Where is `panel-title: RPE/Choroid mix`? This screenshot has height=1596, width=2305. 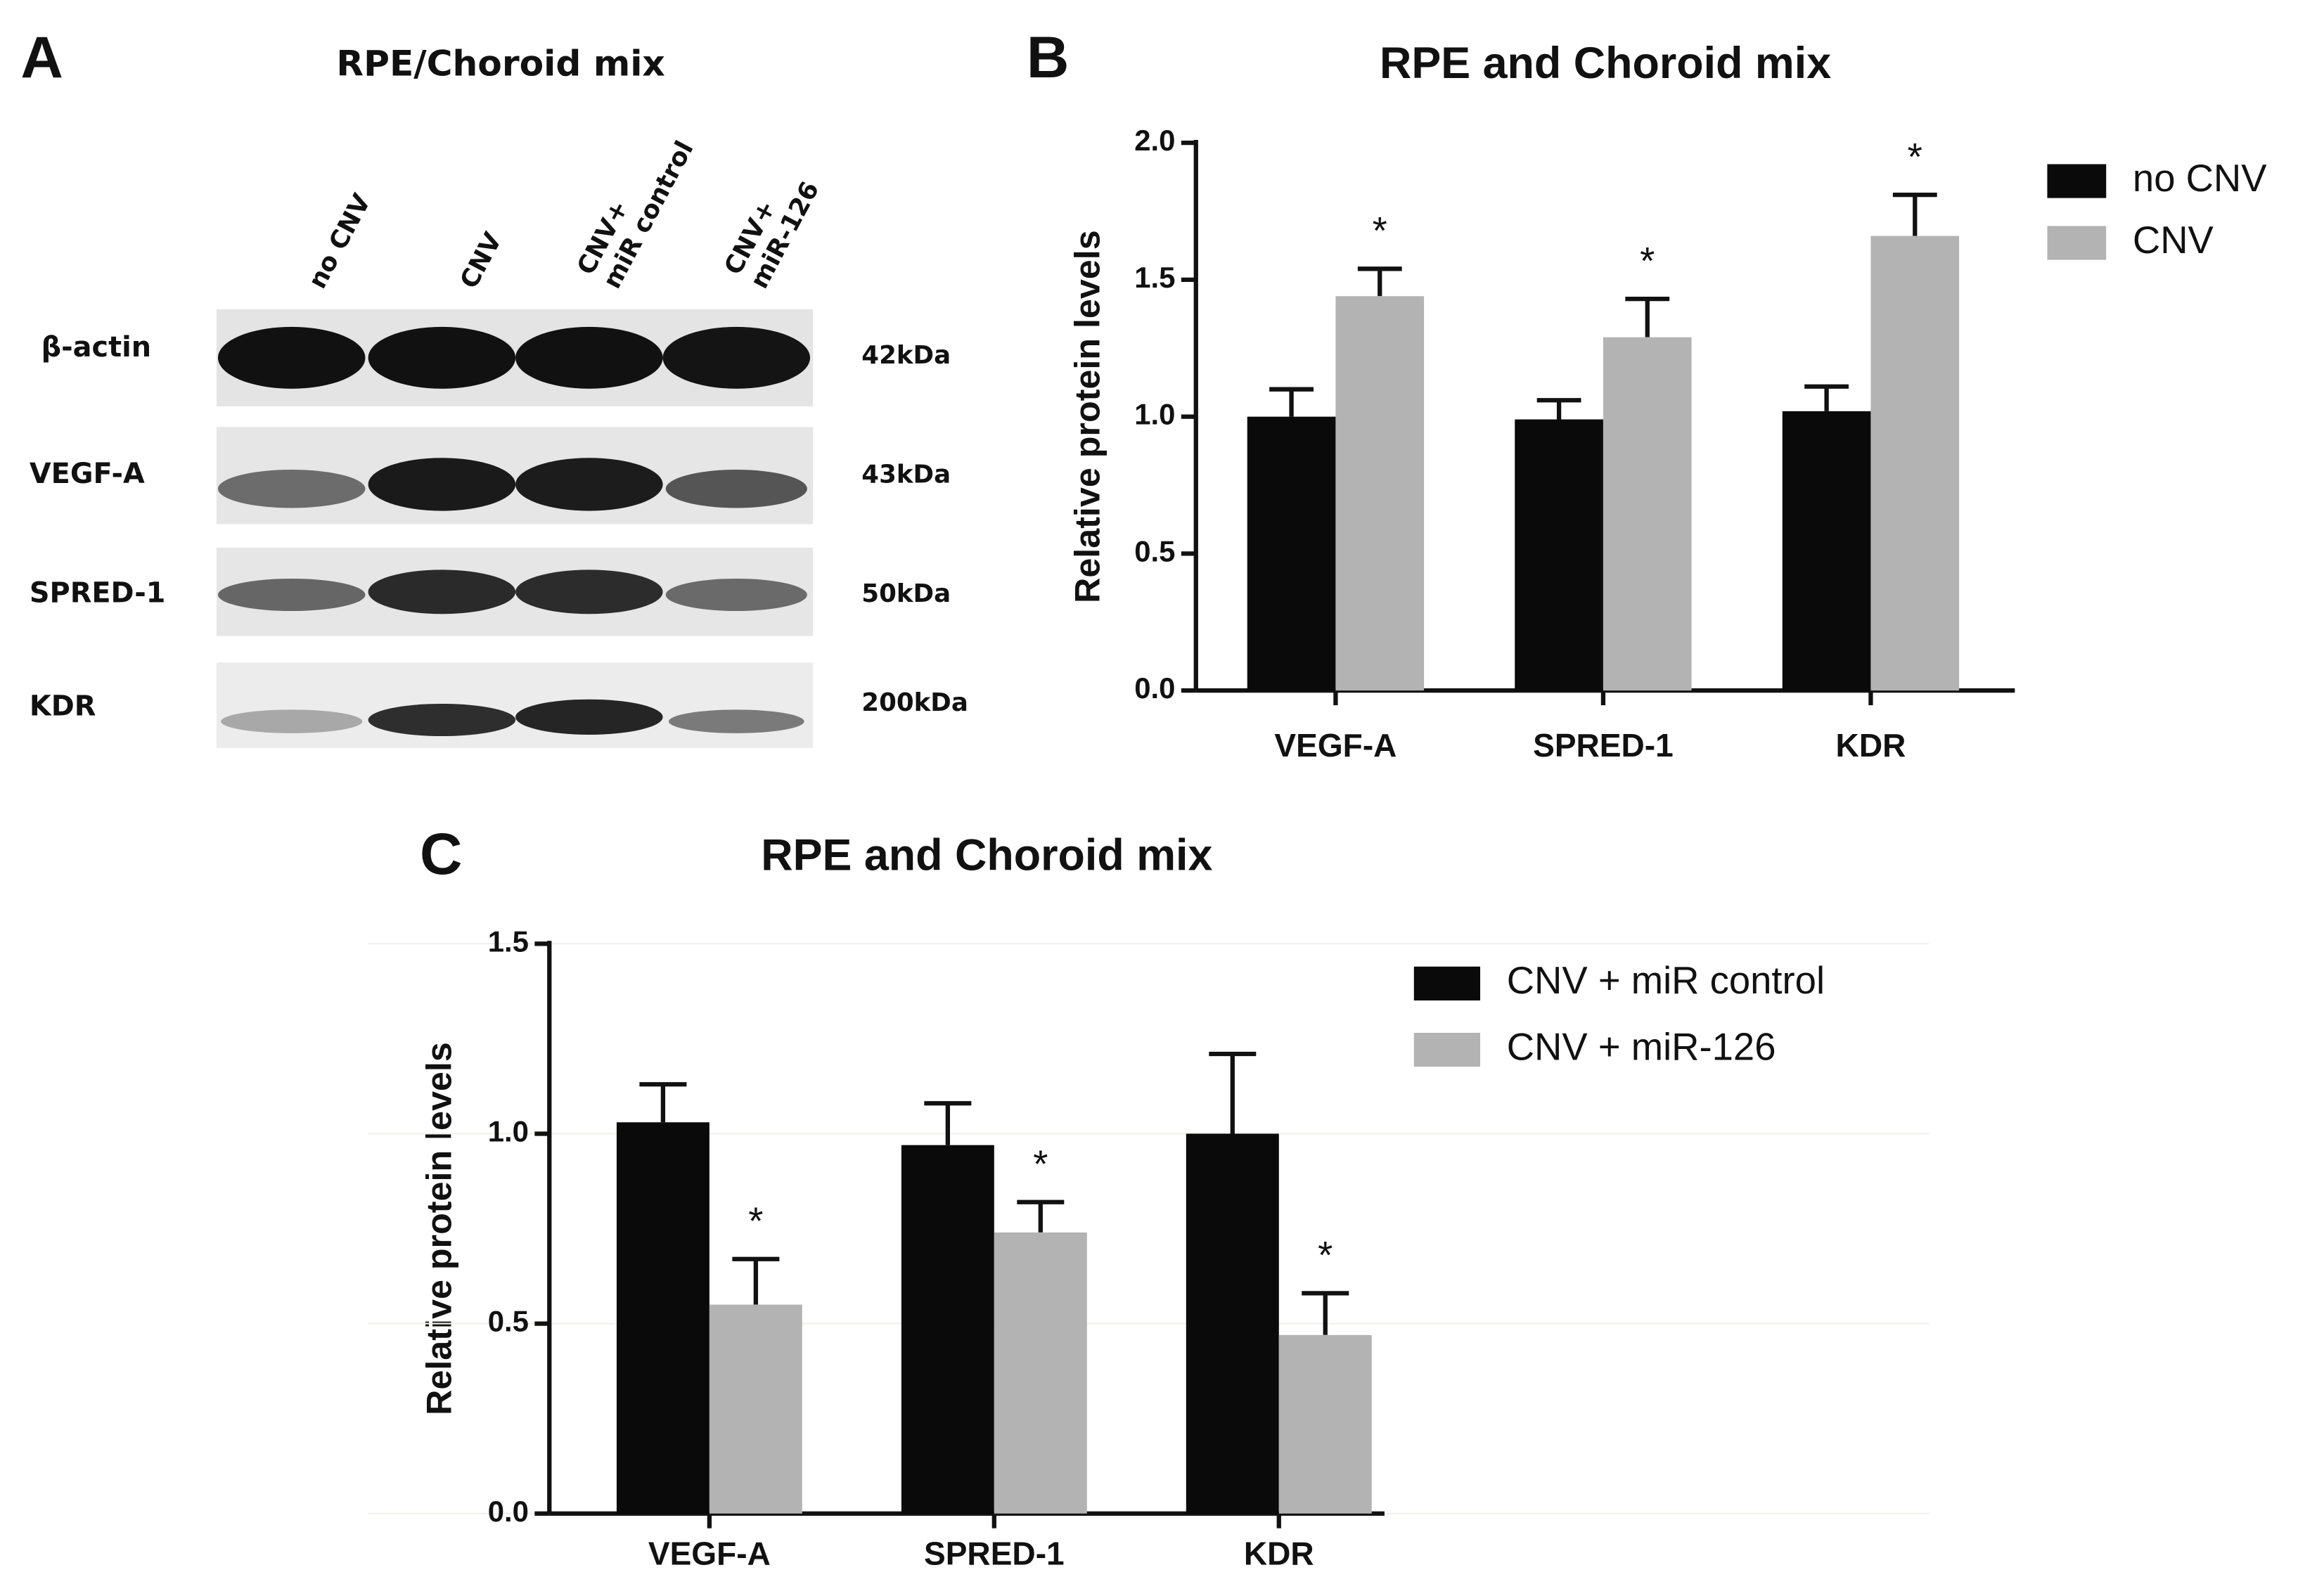
panel-title: RPE/Choroid mix is located at coordinates (500, 63).